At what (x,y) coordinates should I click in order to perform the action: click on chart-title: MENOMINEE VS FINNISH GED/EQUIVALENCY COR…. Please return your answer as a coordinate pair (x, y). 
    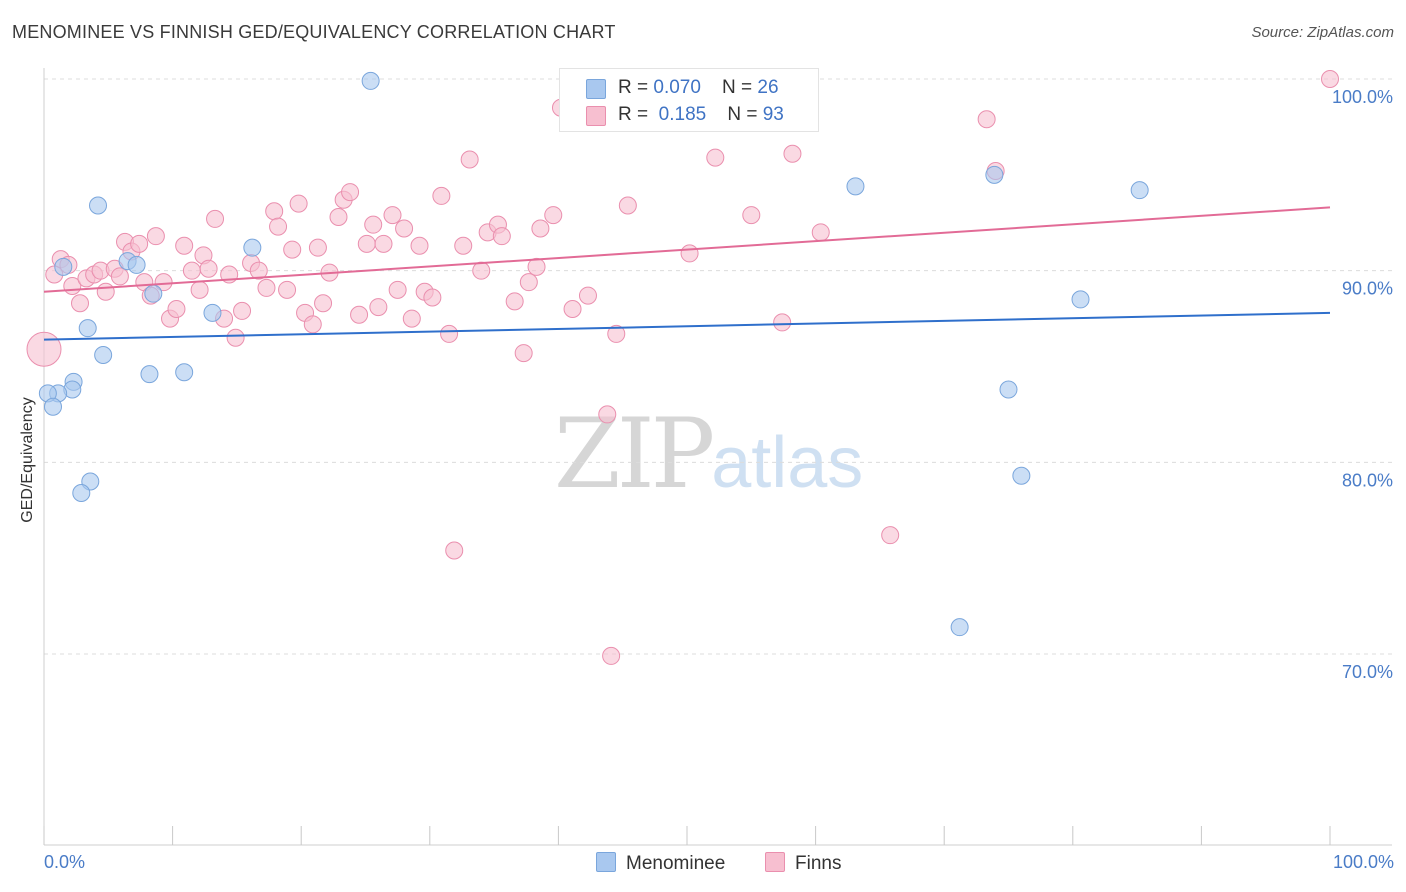
    Looking at the image, I should click on (314, 32).